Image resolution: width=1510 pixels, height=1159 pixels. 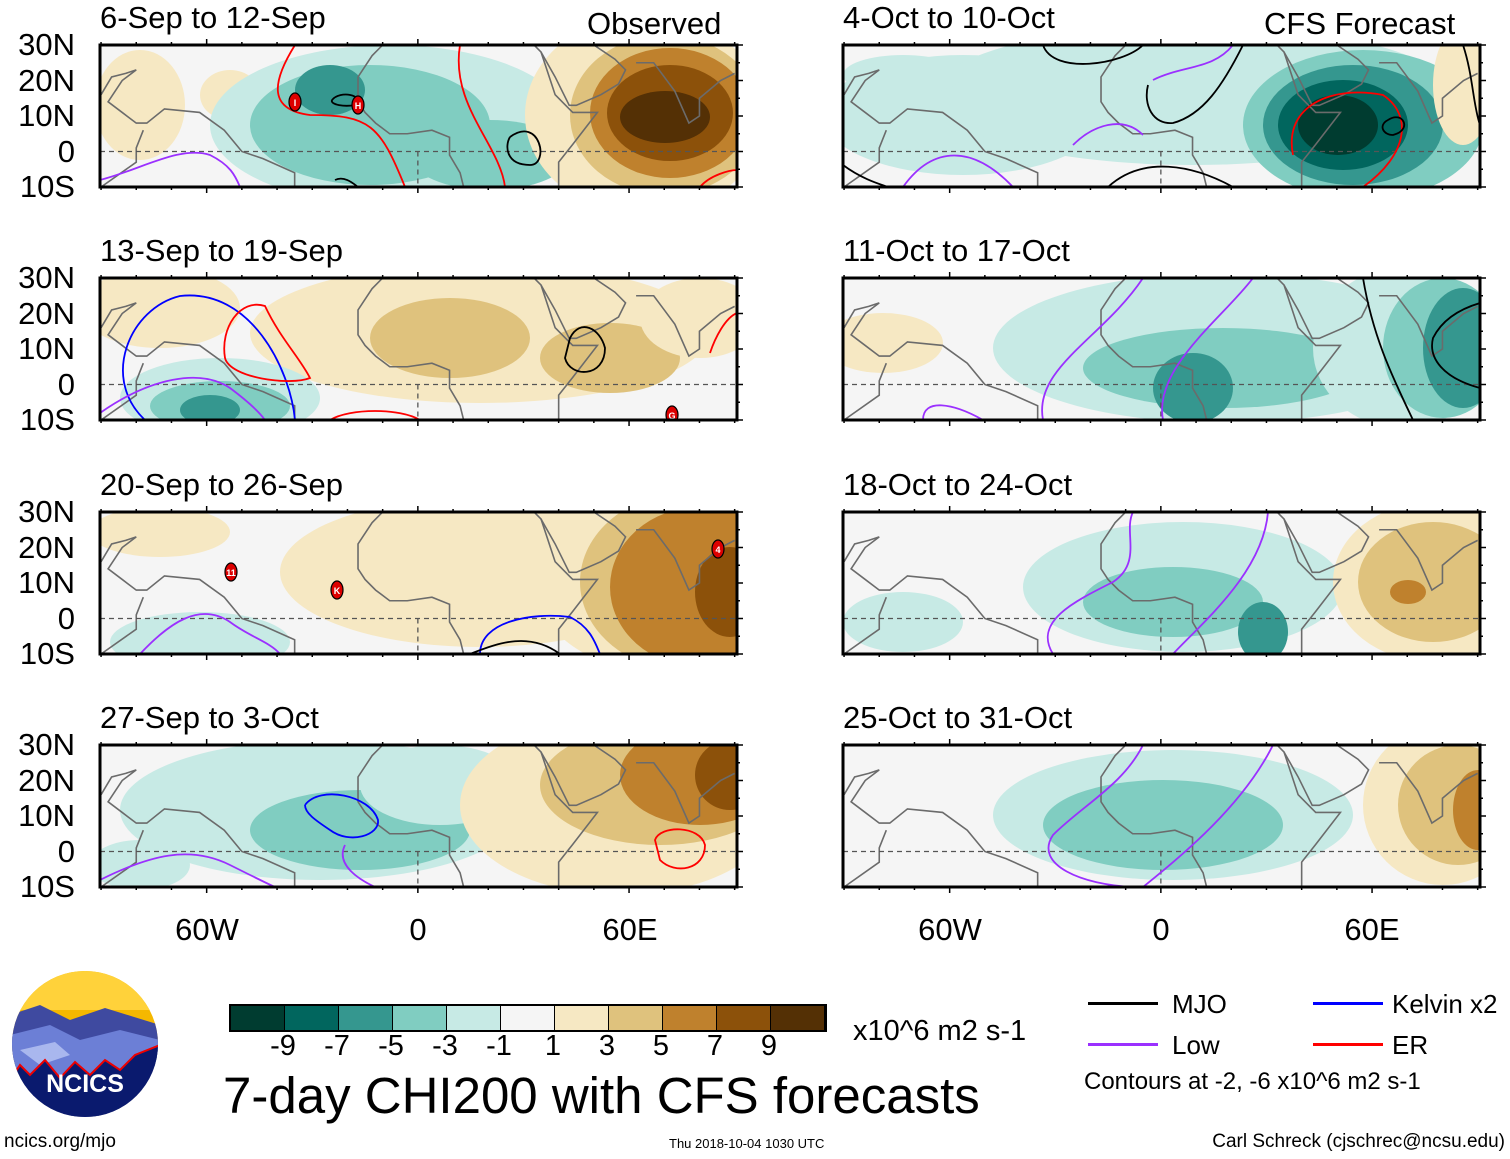 I want to click on colorbar, so click(x=528, y=1018).